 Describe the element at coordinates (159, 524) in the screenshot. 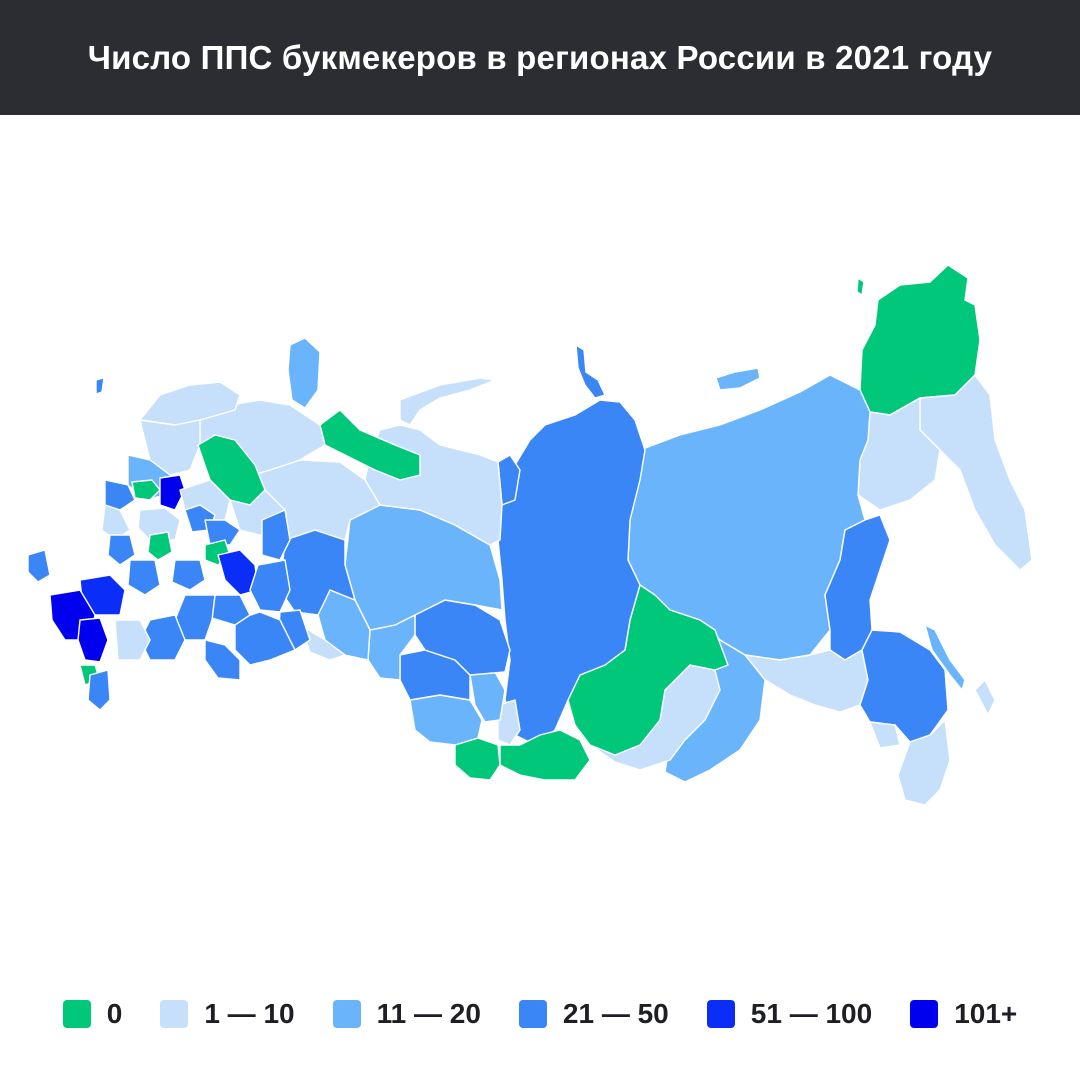

I see `region-moscow-oblast` at that location.